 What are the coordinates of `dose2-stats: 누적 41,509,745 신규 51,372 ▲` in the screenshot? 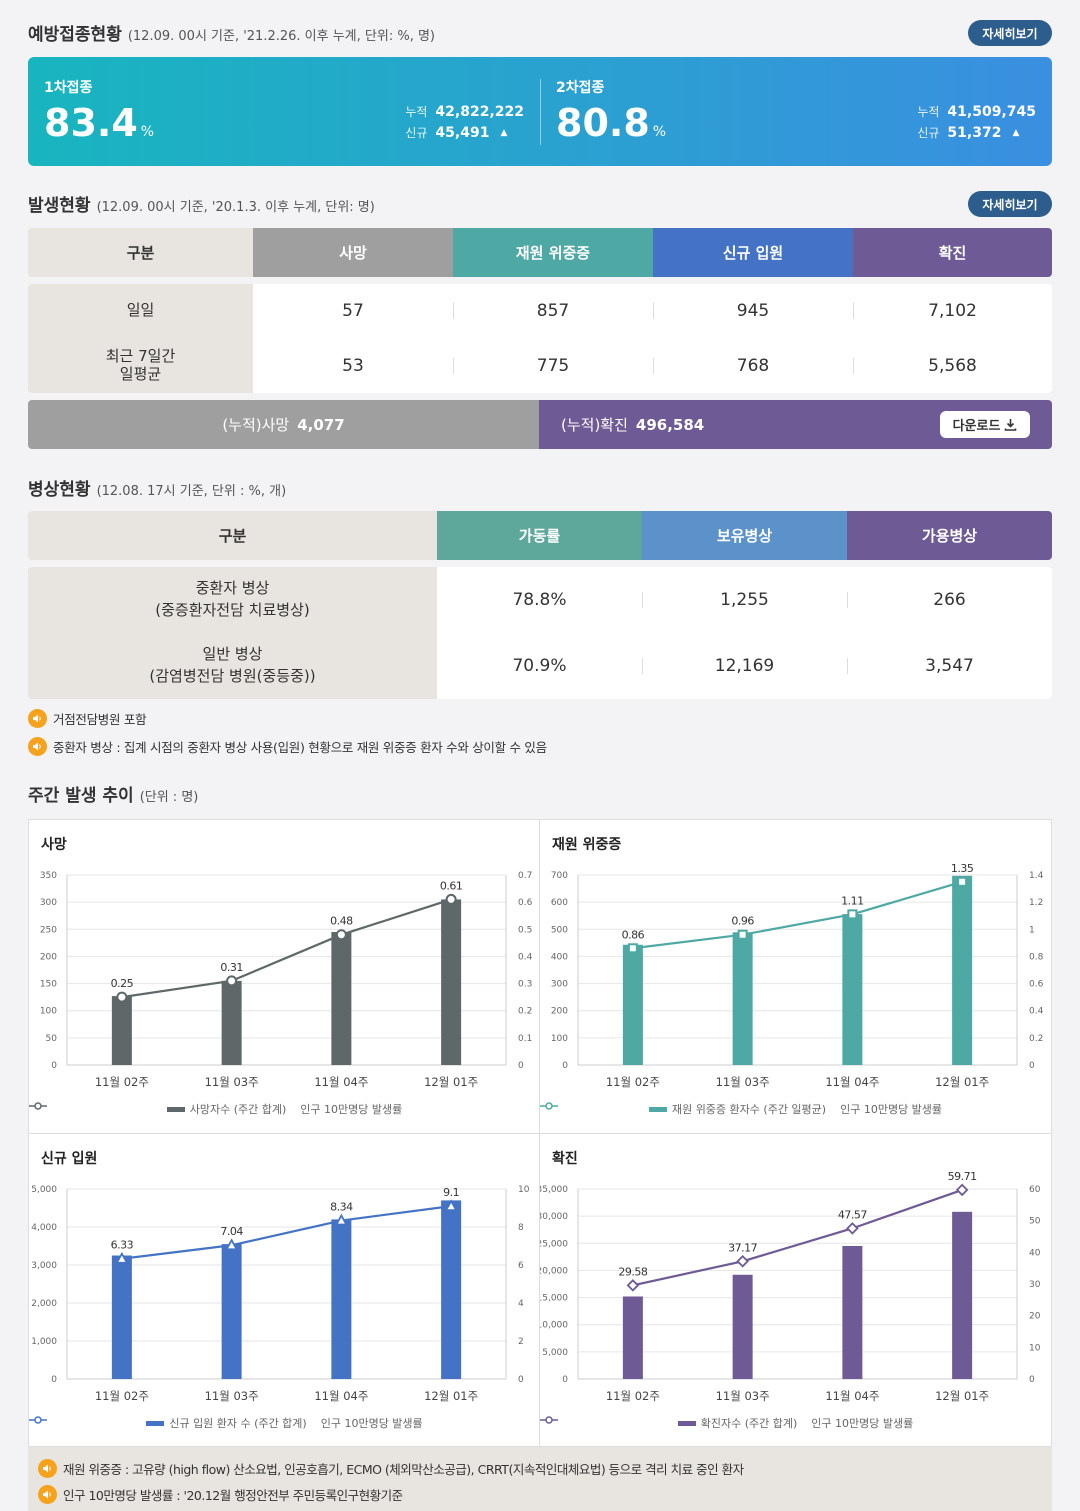 It's located at (976, 124).